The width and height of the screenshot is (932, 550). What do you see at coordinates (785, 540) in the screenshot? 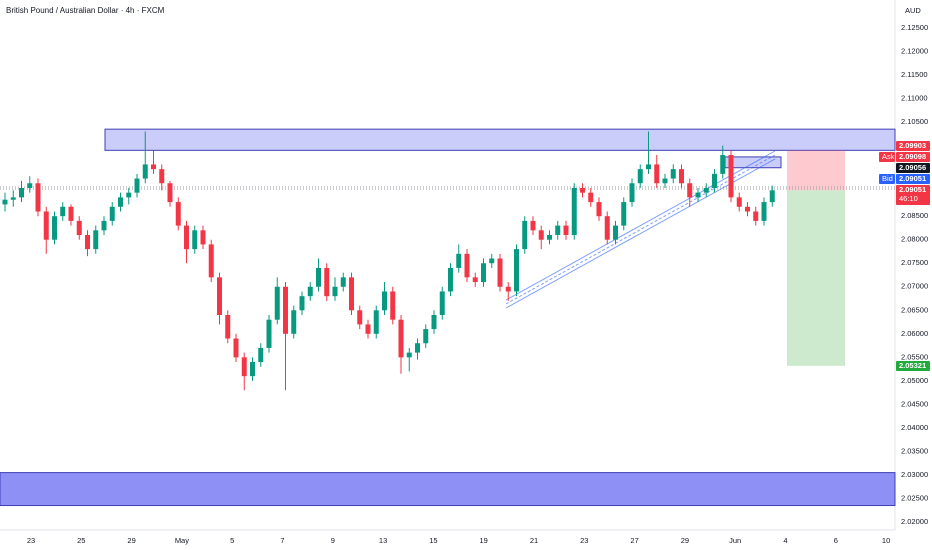
I see `x-tick-label: 4` at bounding box center [785, 540].